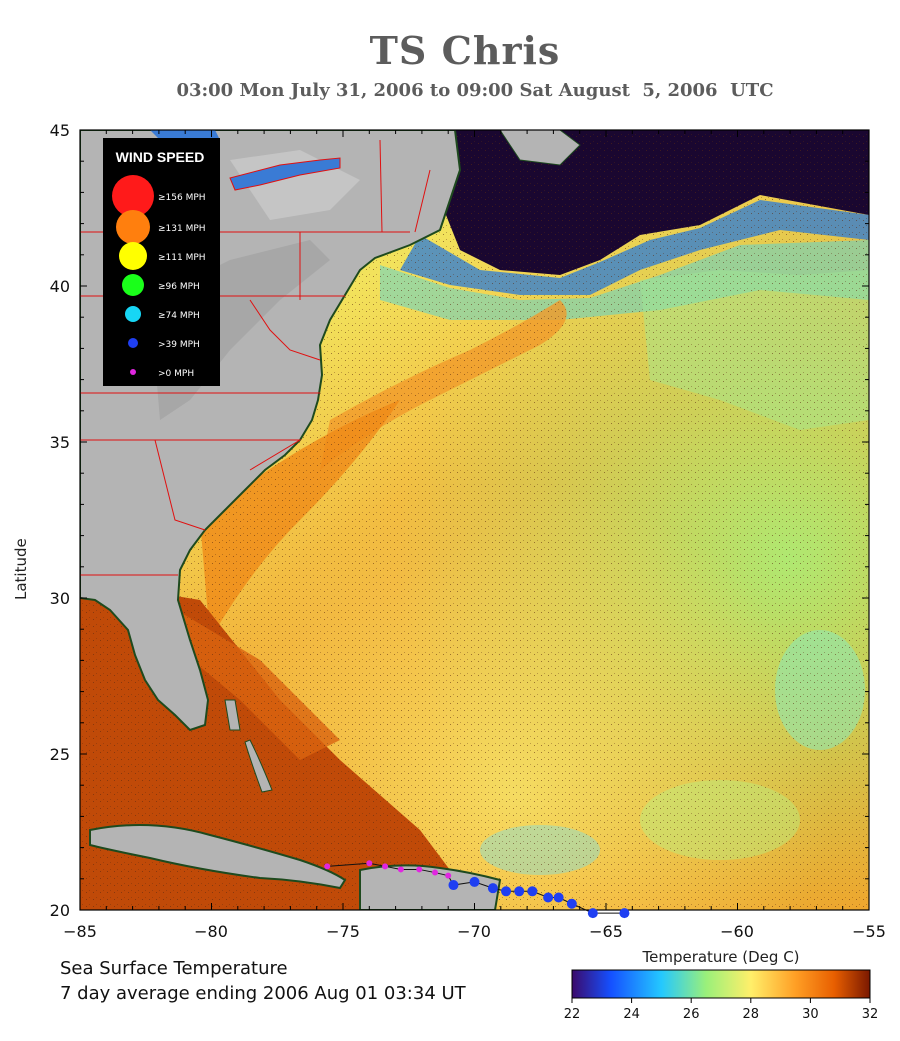 The width and height of the screenshot is (900, 1041). I want to click on legend-label: >0 MPH, so click(176, 374).